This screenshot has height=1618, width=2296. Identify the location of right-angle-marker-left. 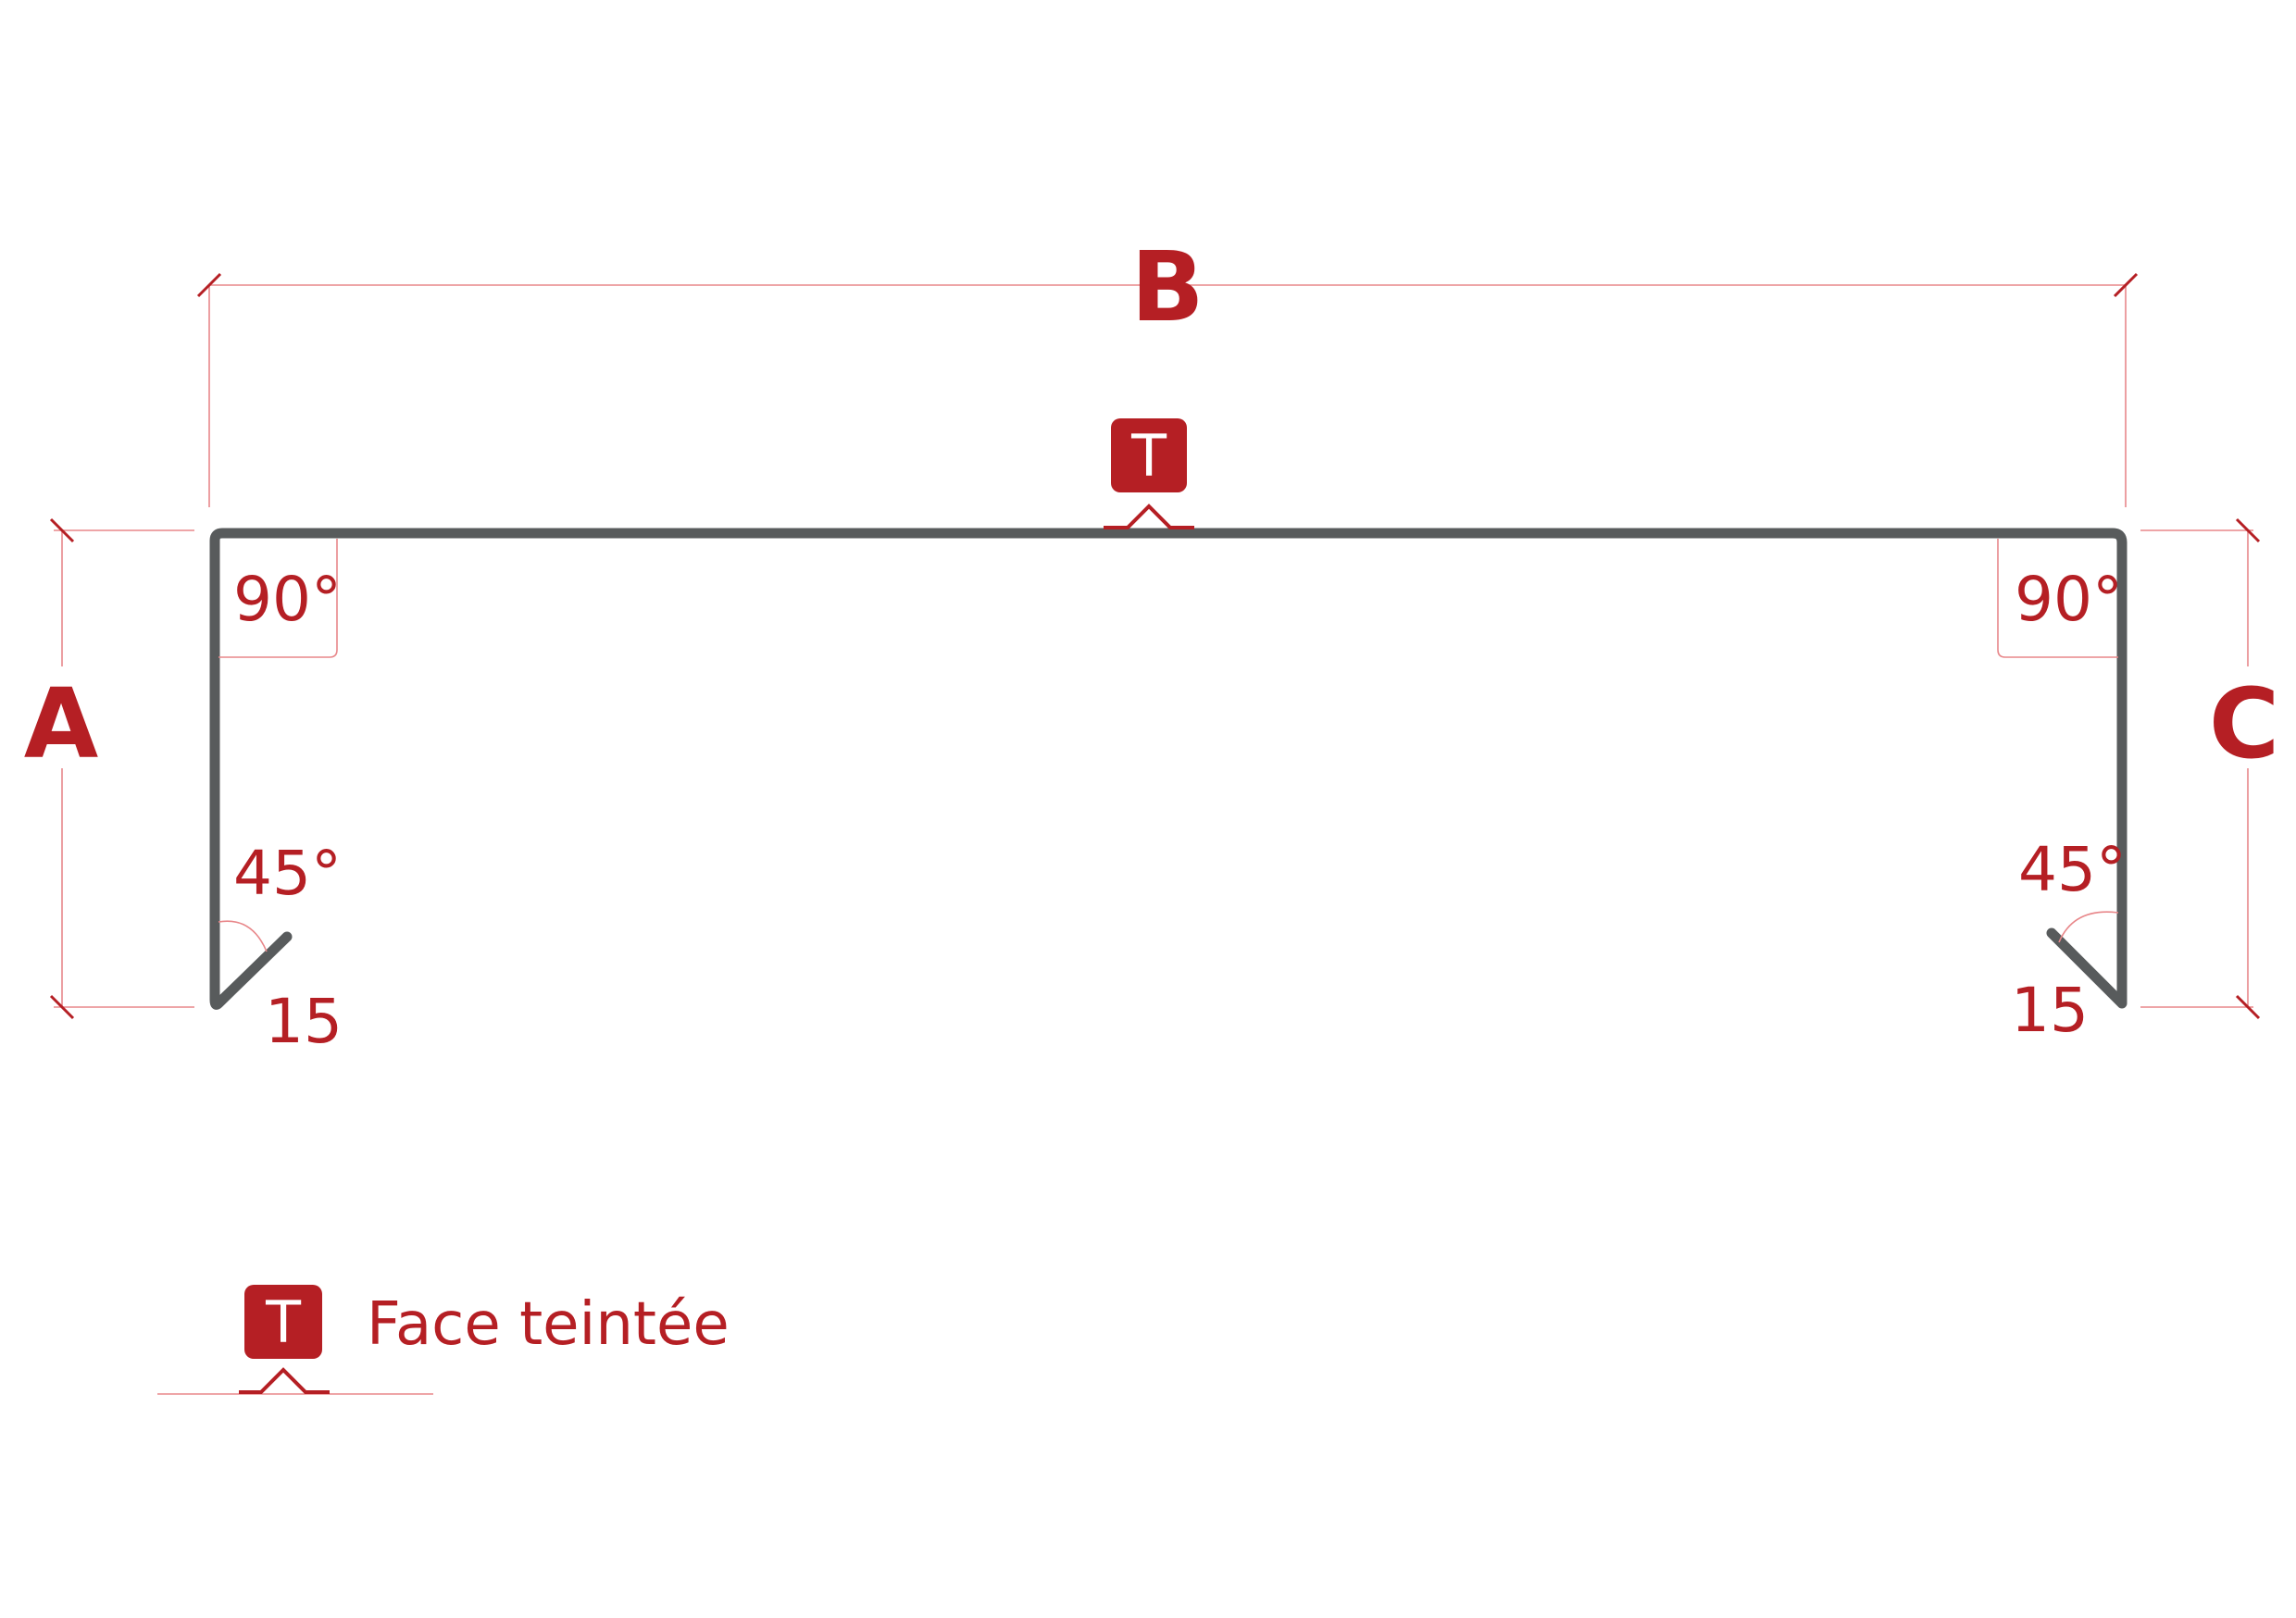
(278, 598).